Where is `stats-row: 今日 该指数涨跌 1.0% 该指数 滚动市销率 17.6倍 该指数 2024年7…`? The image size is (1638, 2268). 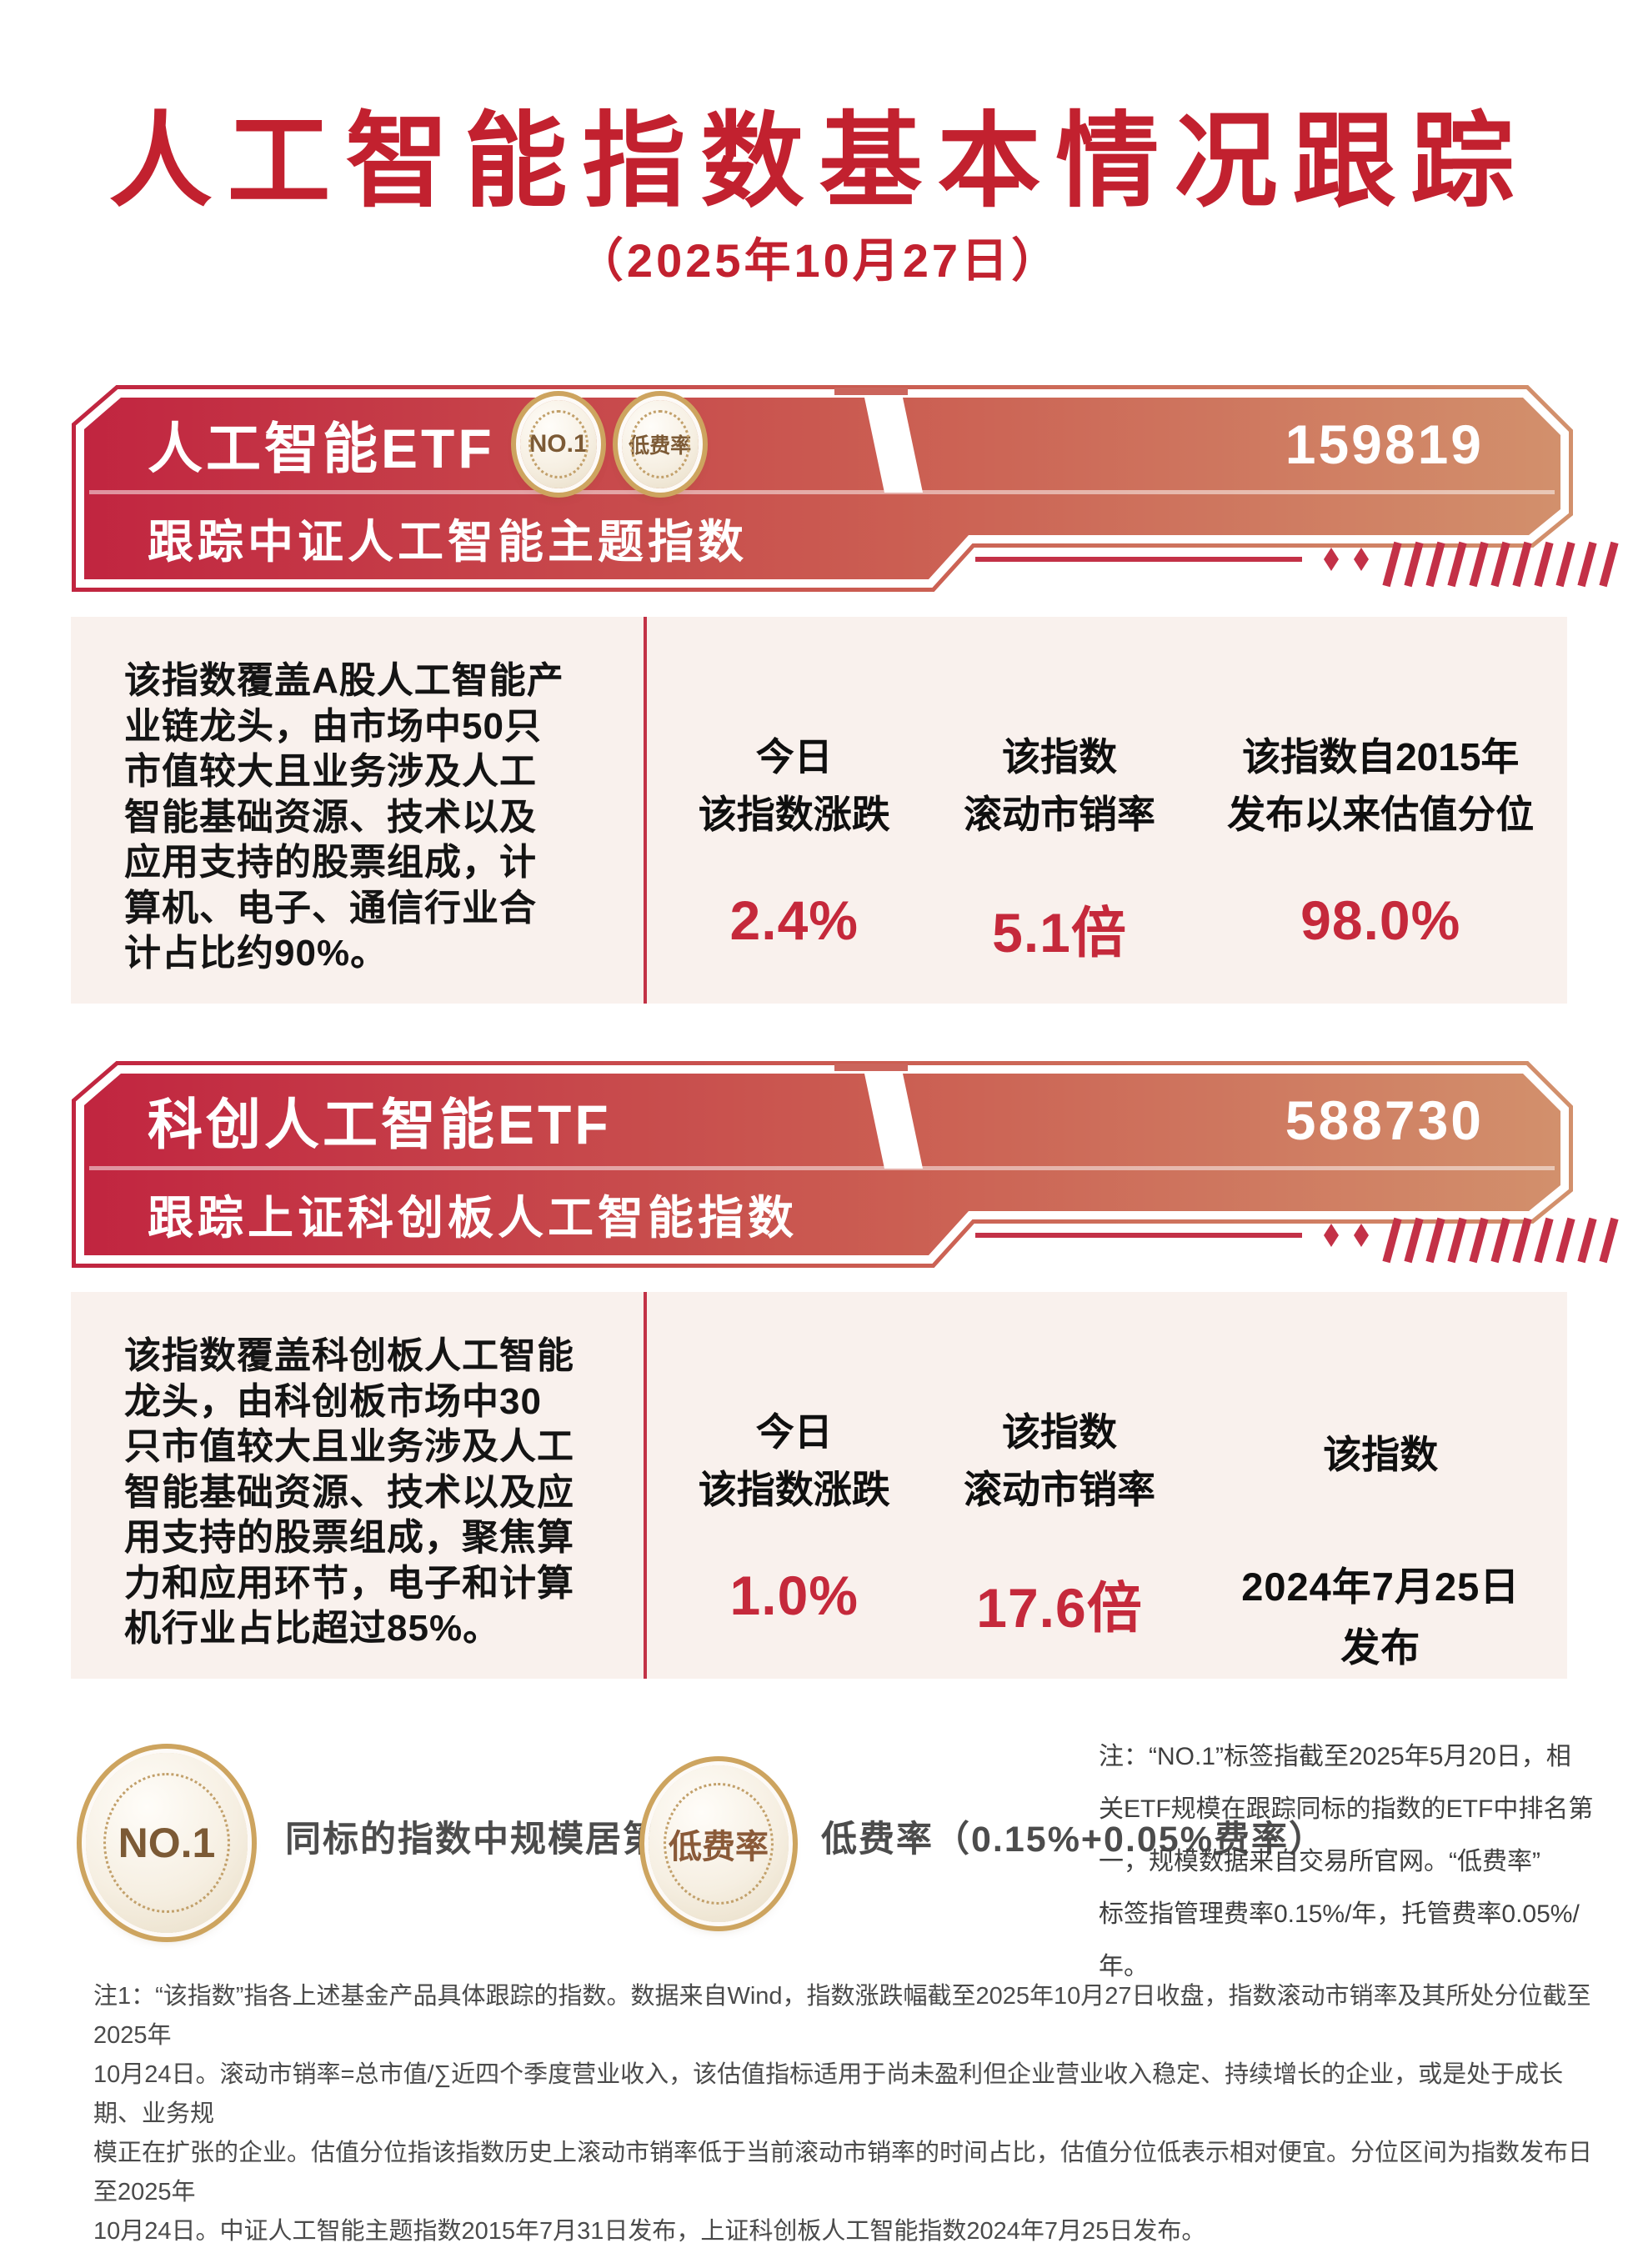 stats-row: 今日 该指数涨跌 1.0% 该指数 滚动市销率 17.6倍 该指数 2024年7… is located at coordinates (1104, 1485).